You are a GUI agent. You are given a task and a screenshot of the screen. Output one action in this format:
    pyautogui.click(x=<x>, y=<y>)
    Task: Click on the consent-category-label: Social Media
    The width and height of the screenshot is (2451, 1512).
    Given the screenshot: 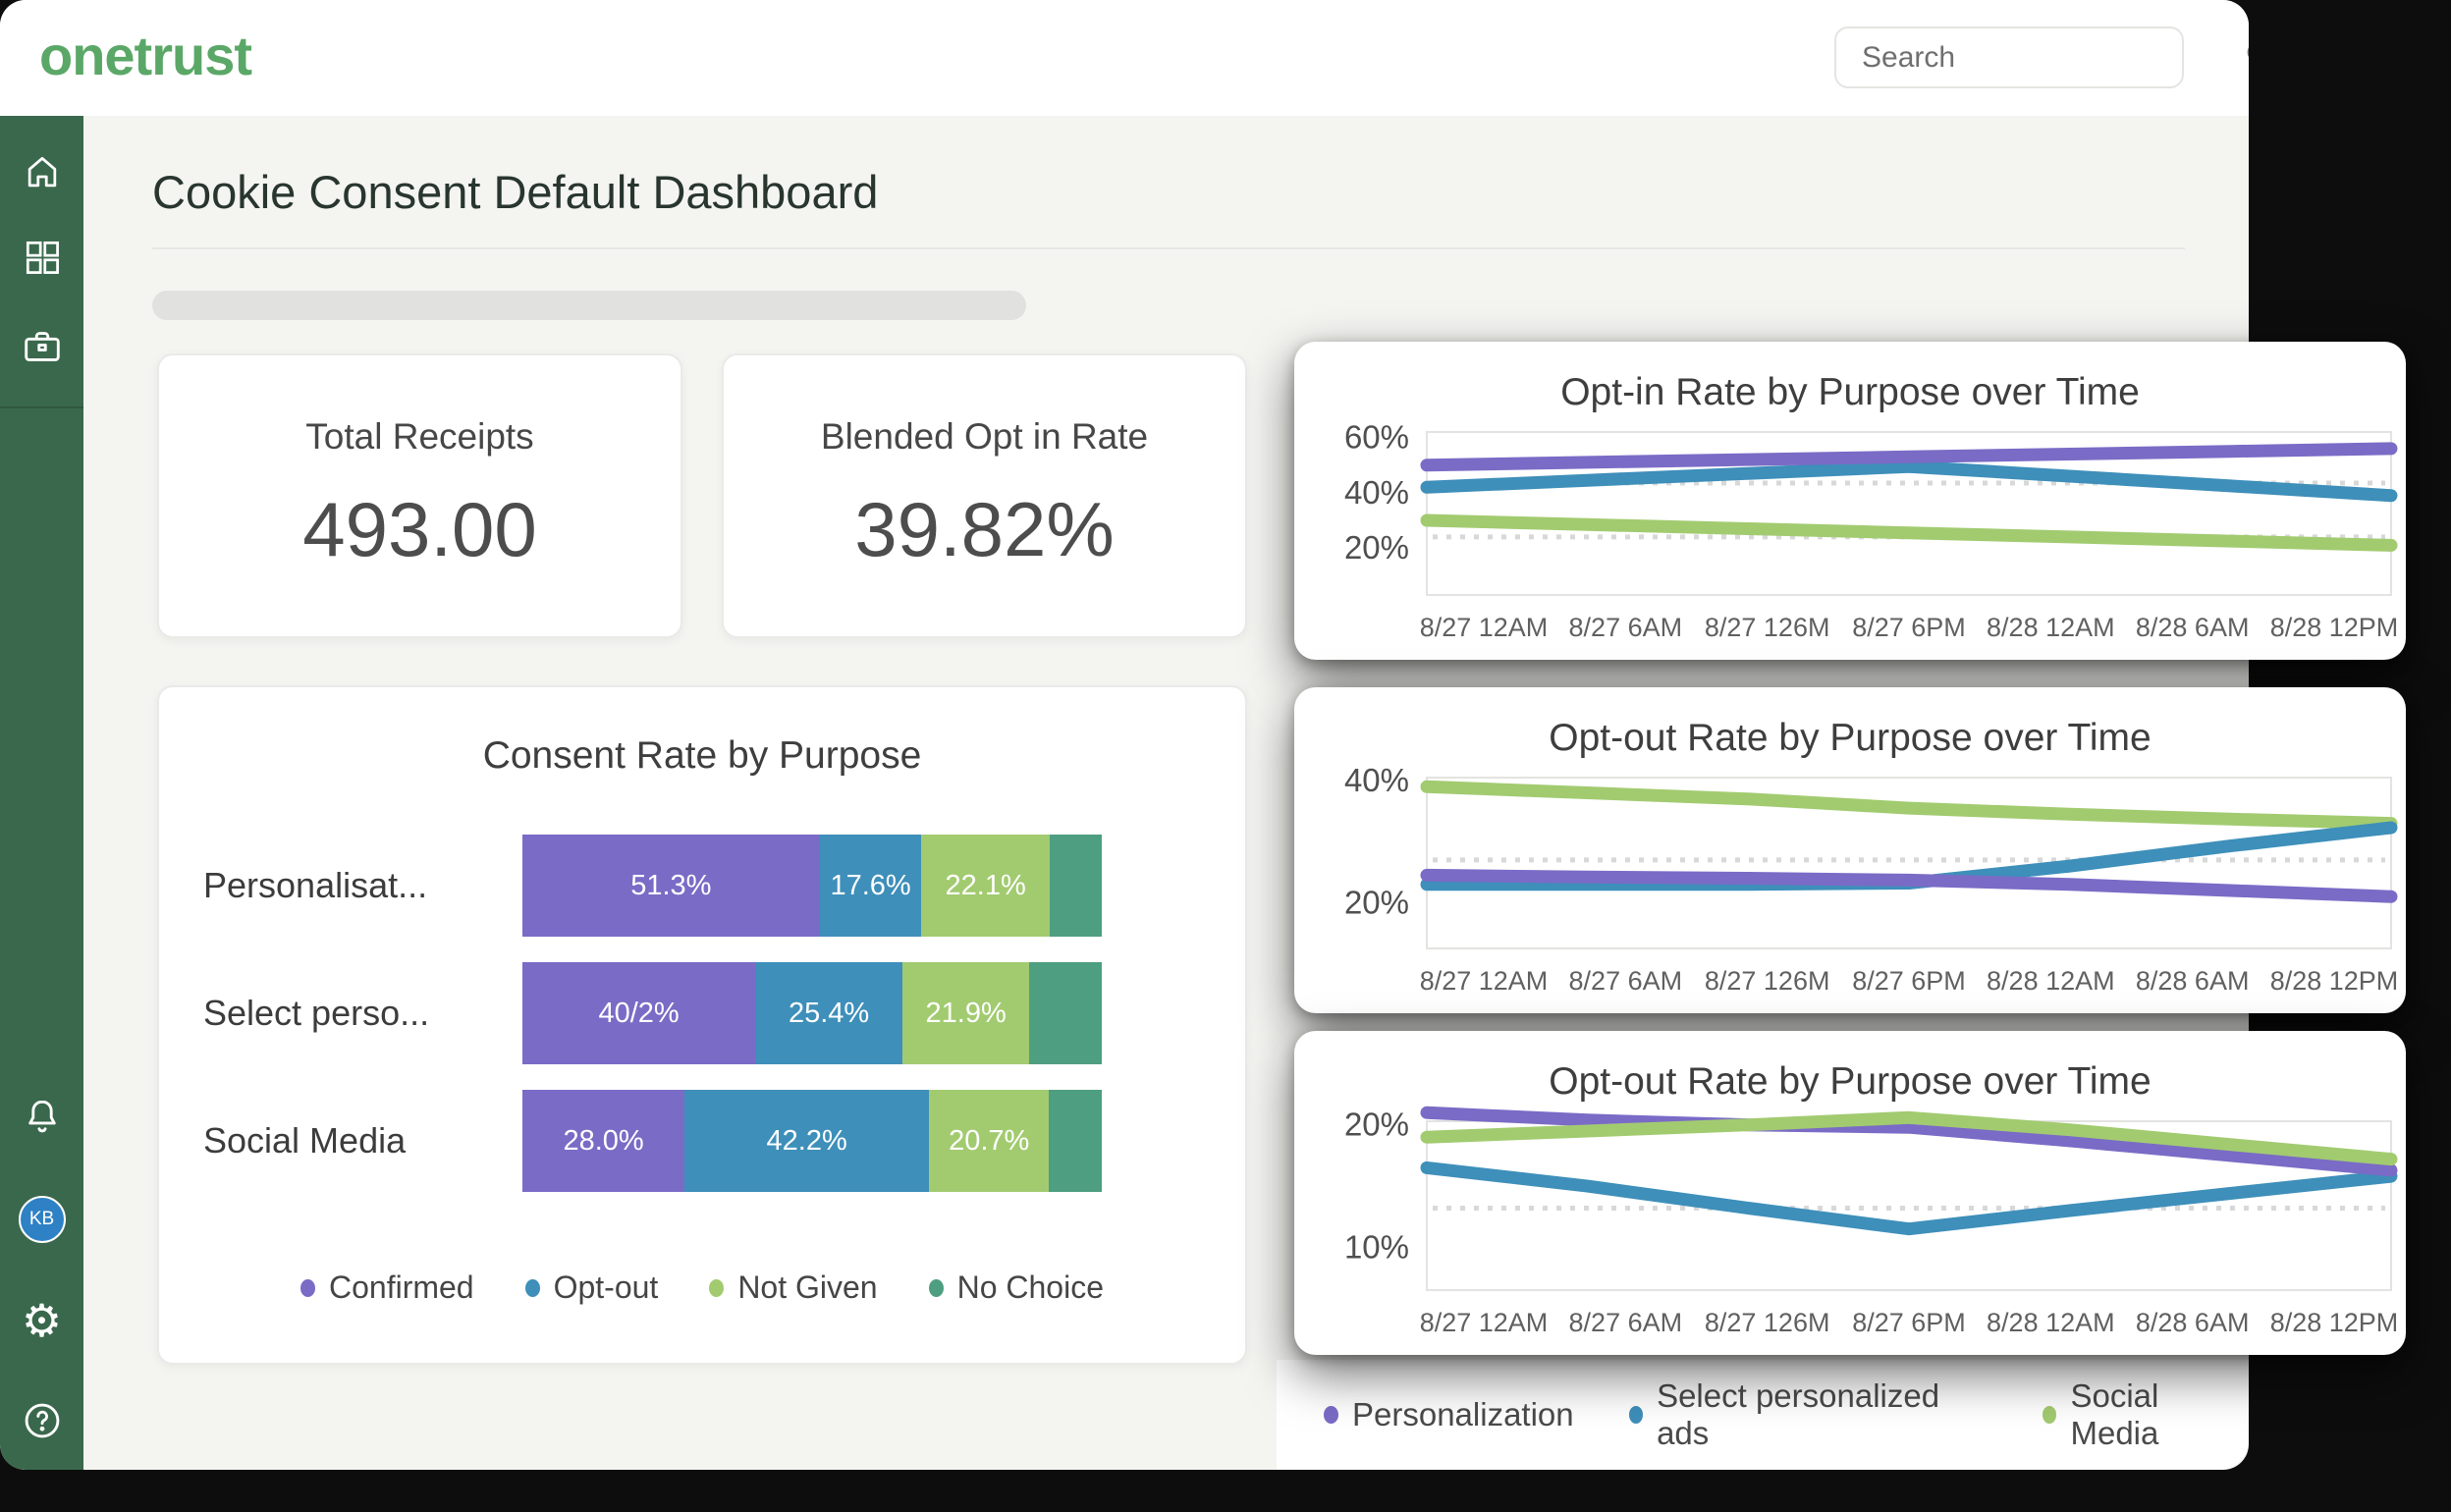 What is the action you would take?
    pyautogui.click(x=305, y=1140)
    